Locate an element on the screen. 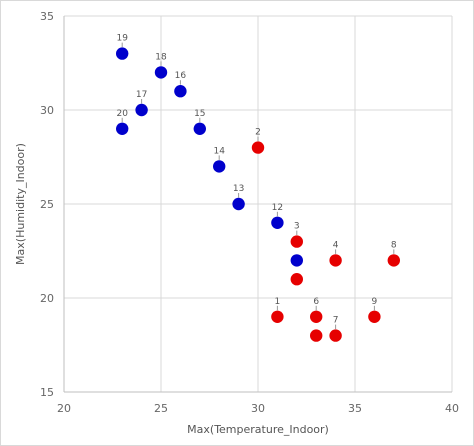 This screenshot has width=474, height=446. x-axis-title: Max(Temperature_Indoor) is located at coordinates (258, 429).